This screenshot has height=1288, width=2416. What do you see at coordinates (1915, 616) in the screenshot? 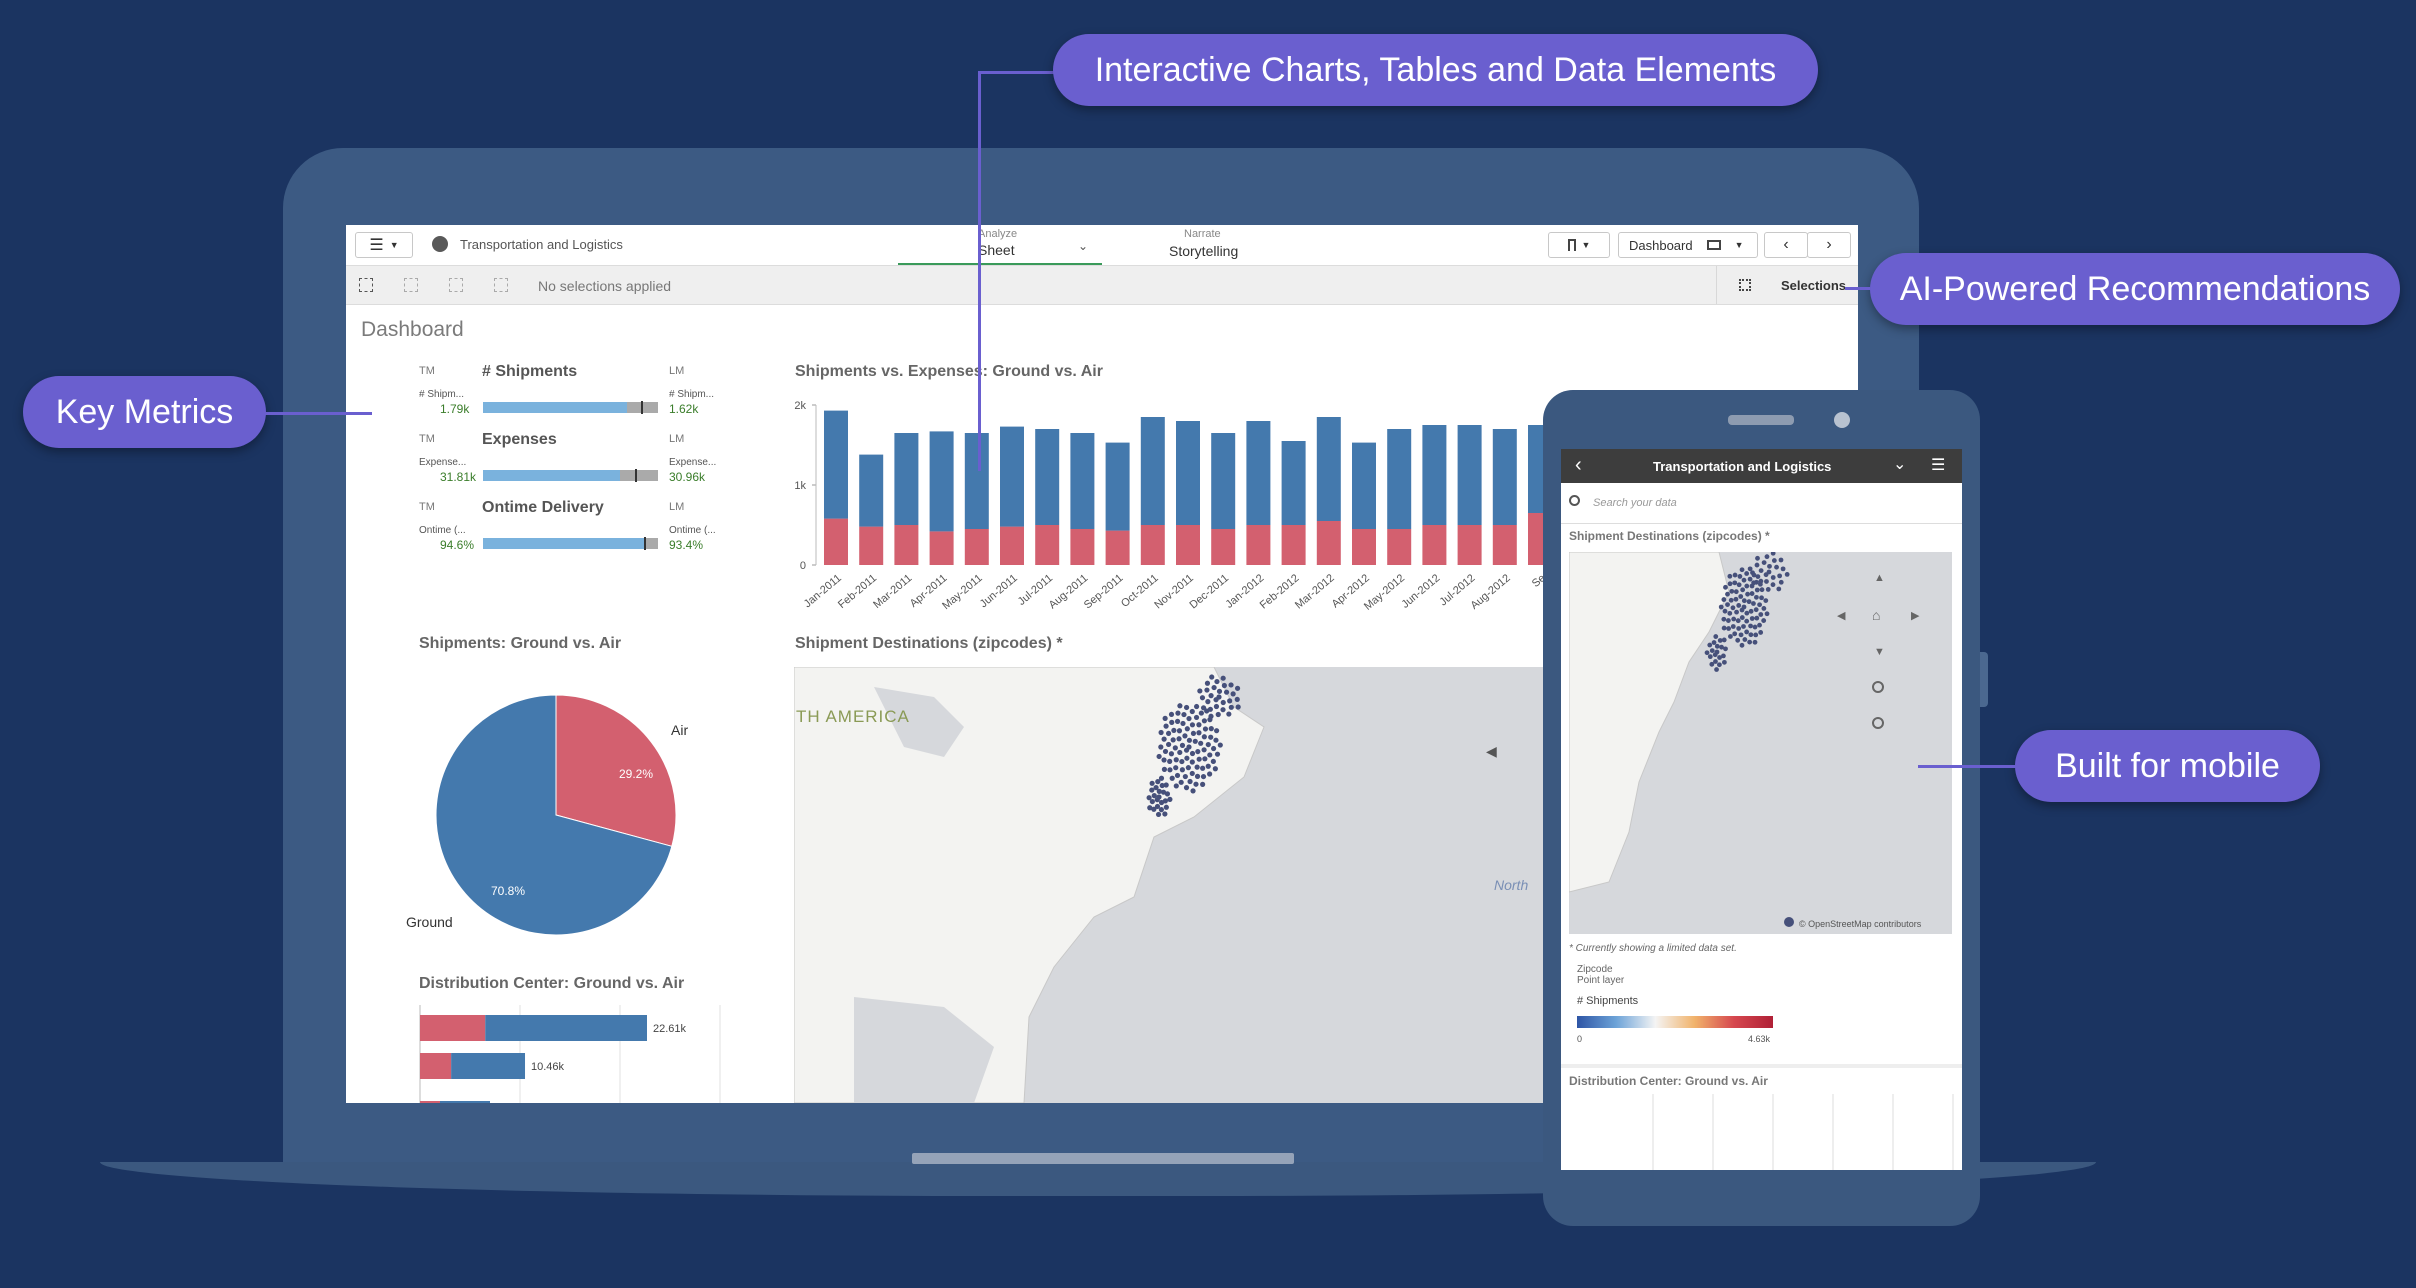
I see `pan-right-icon: ▶` at bounding box center [1915, 616].